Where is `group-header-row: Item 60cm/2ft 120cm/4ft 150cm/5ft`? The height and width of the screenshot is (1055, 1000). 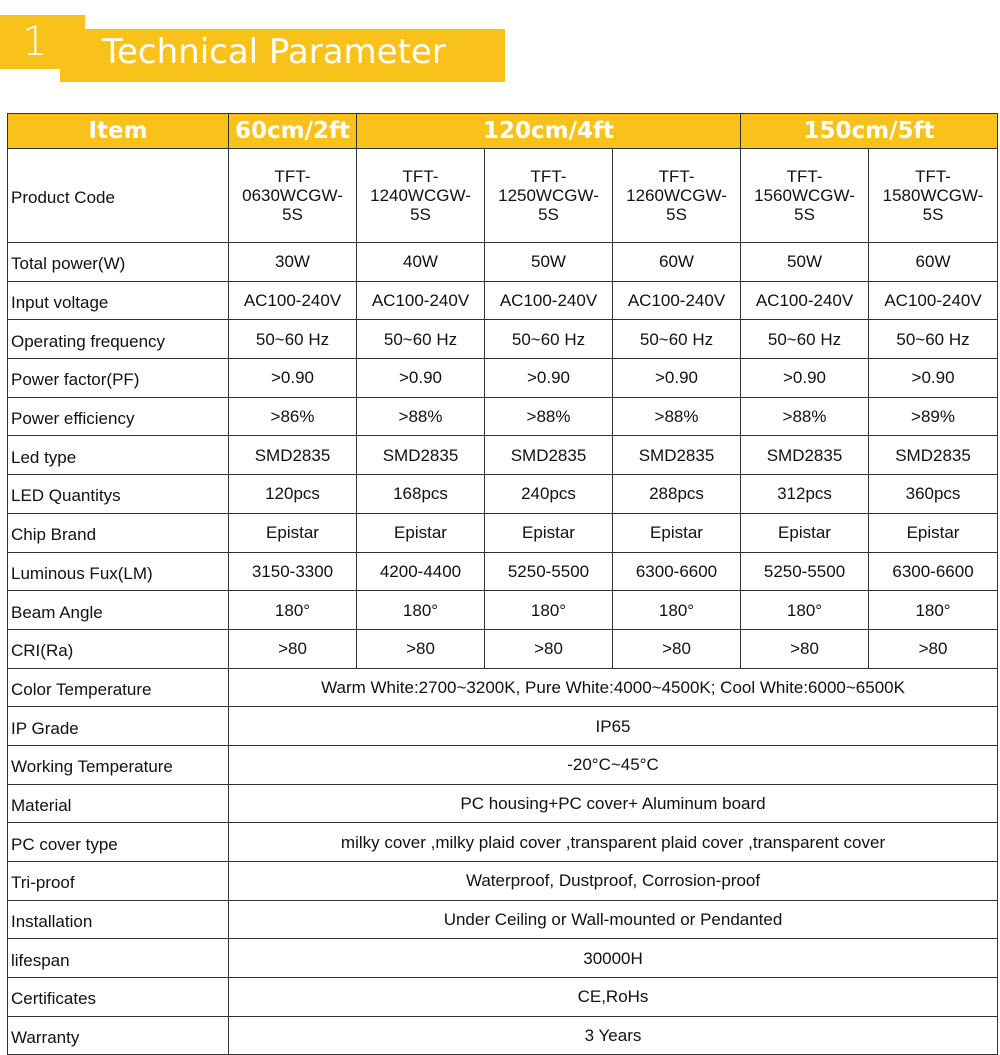 group-header-row: Item 60cm/2ft 120cm/4ft 150cm/5ft is located at coordinates (503, 131).